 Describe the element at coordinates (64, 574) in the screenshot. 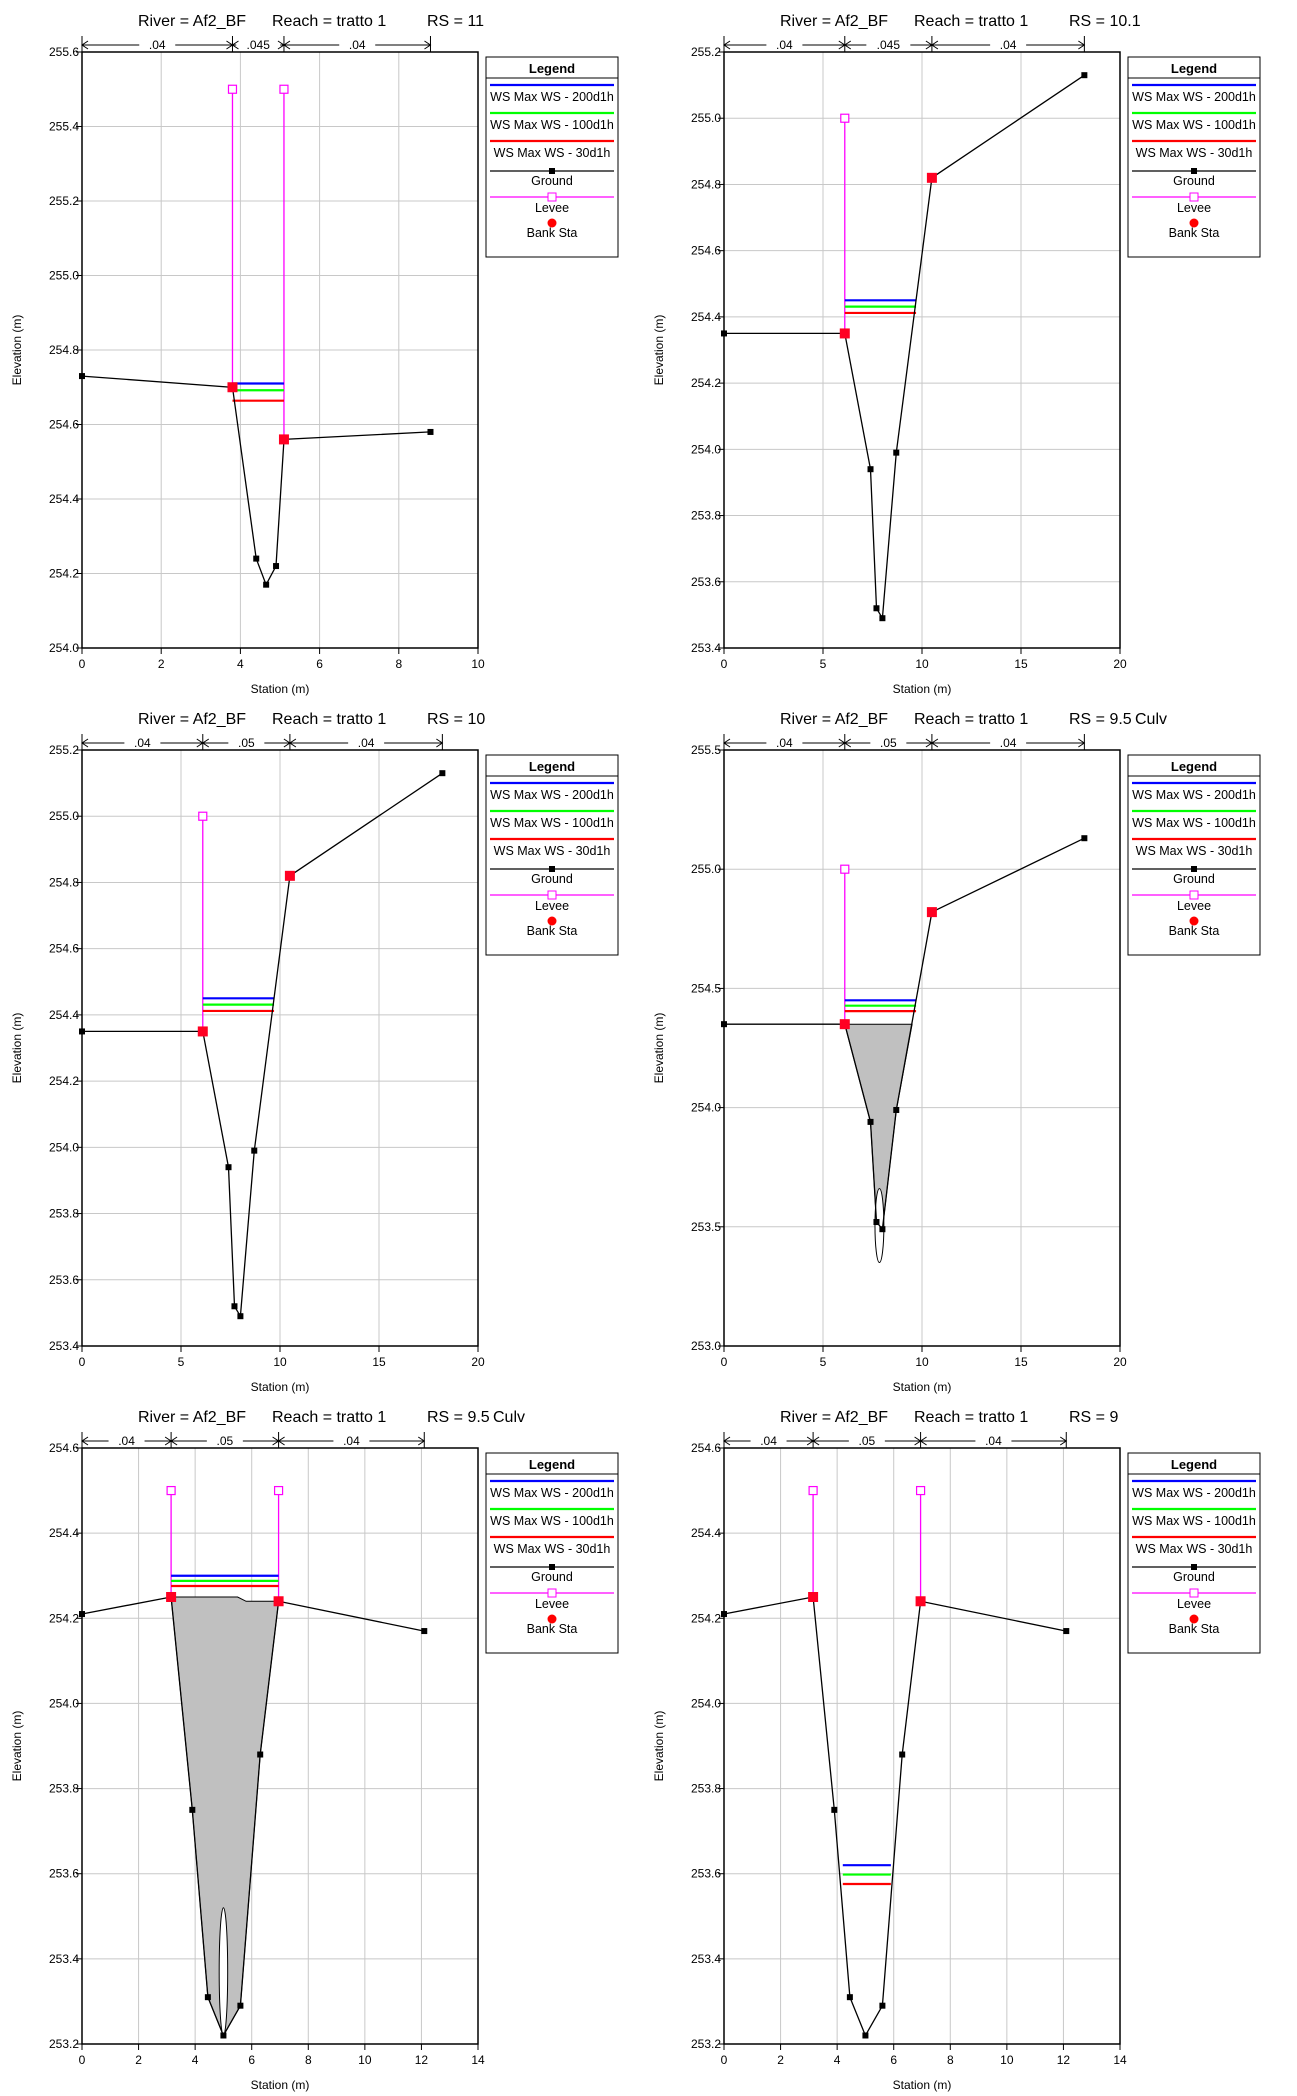

I see `y-tick-label: 254.2` at that location.